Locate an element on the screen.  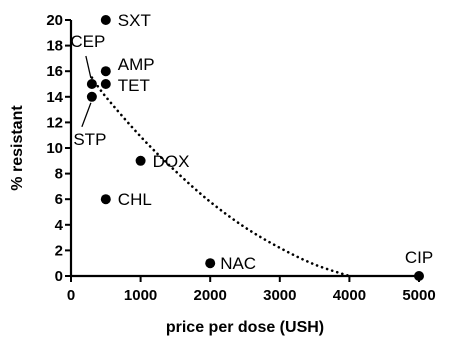
y-ticks: 0 2 4 6 8 10 12 14 16 18 20 is located at coordinates (58, 148).